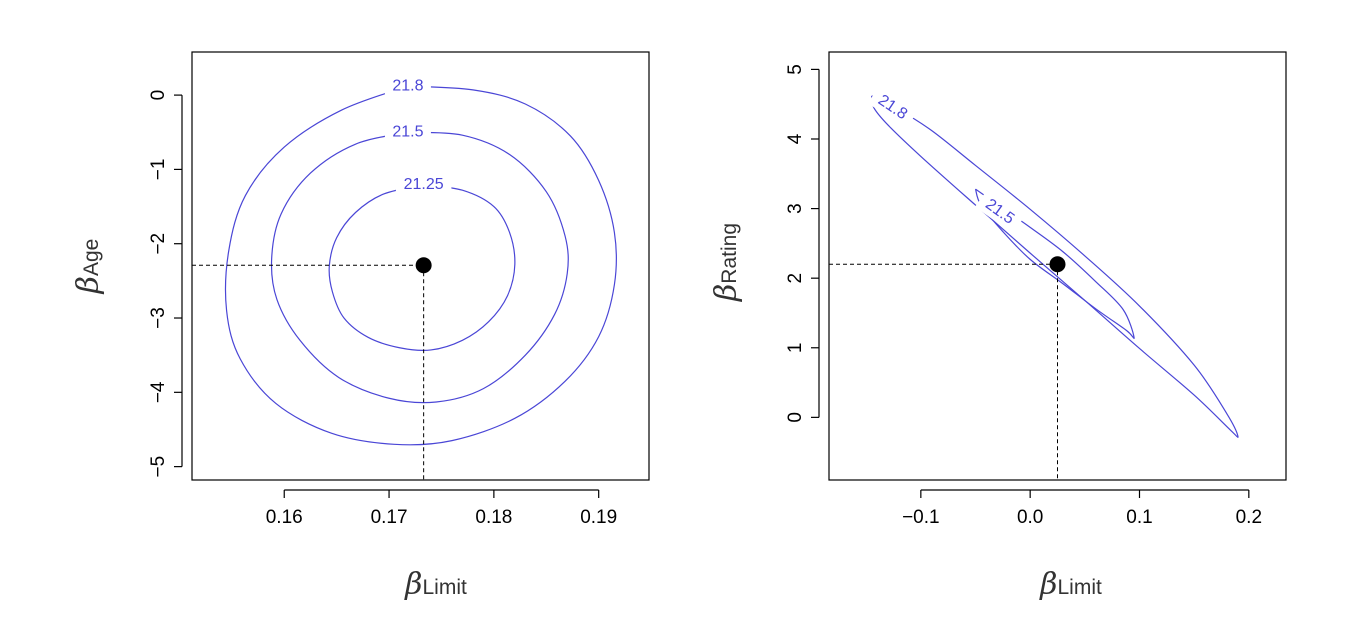 The image size is (1362, 620). What do you see at coordinates (158, 467) in the screenshot?
I see `y-tick-label: −5` at bounding box center [158, 467].